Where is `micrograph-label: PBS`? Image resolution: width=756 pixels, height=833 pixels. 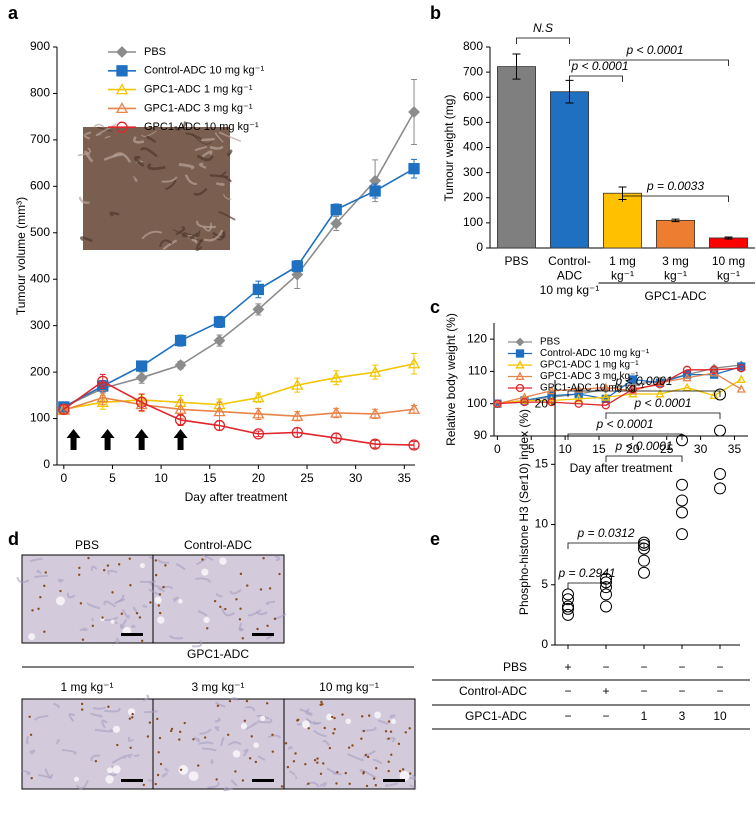
micrograph-label: PBS is located at coordinates (87, 545).